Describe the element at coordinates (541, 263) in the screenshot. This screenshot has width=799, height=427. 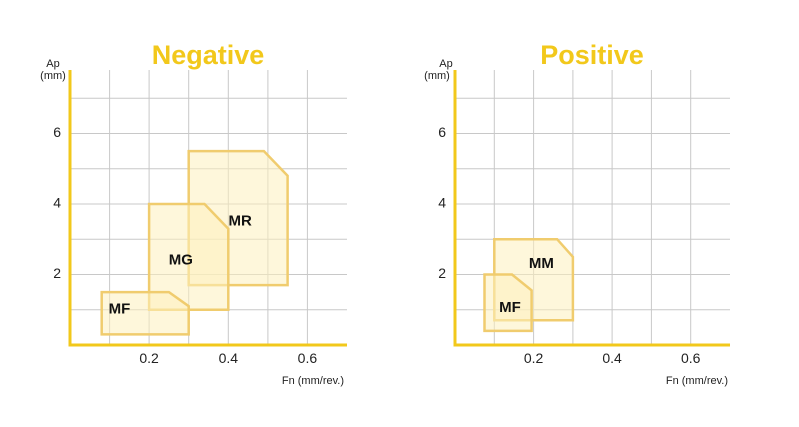
I see `region-label-mm: MM` at that location.